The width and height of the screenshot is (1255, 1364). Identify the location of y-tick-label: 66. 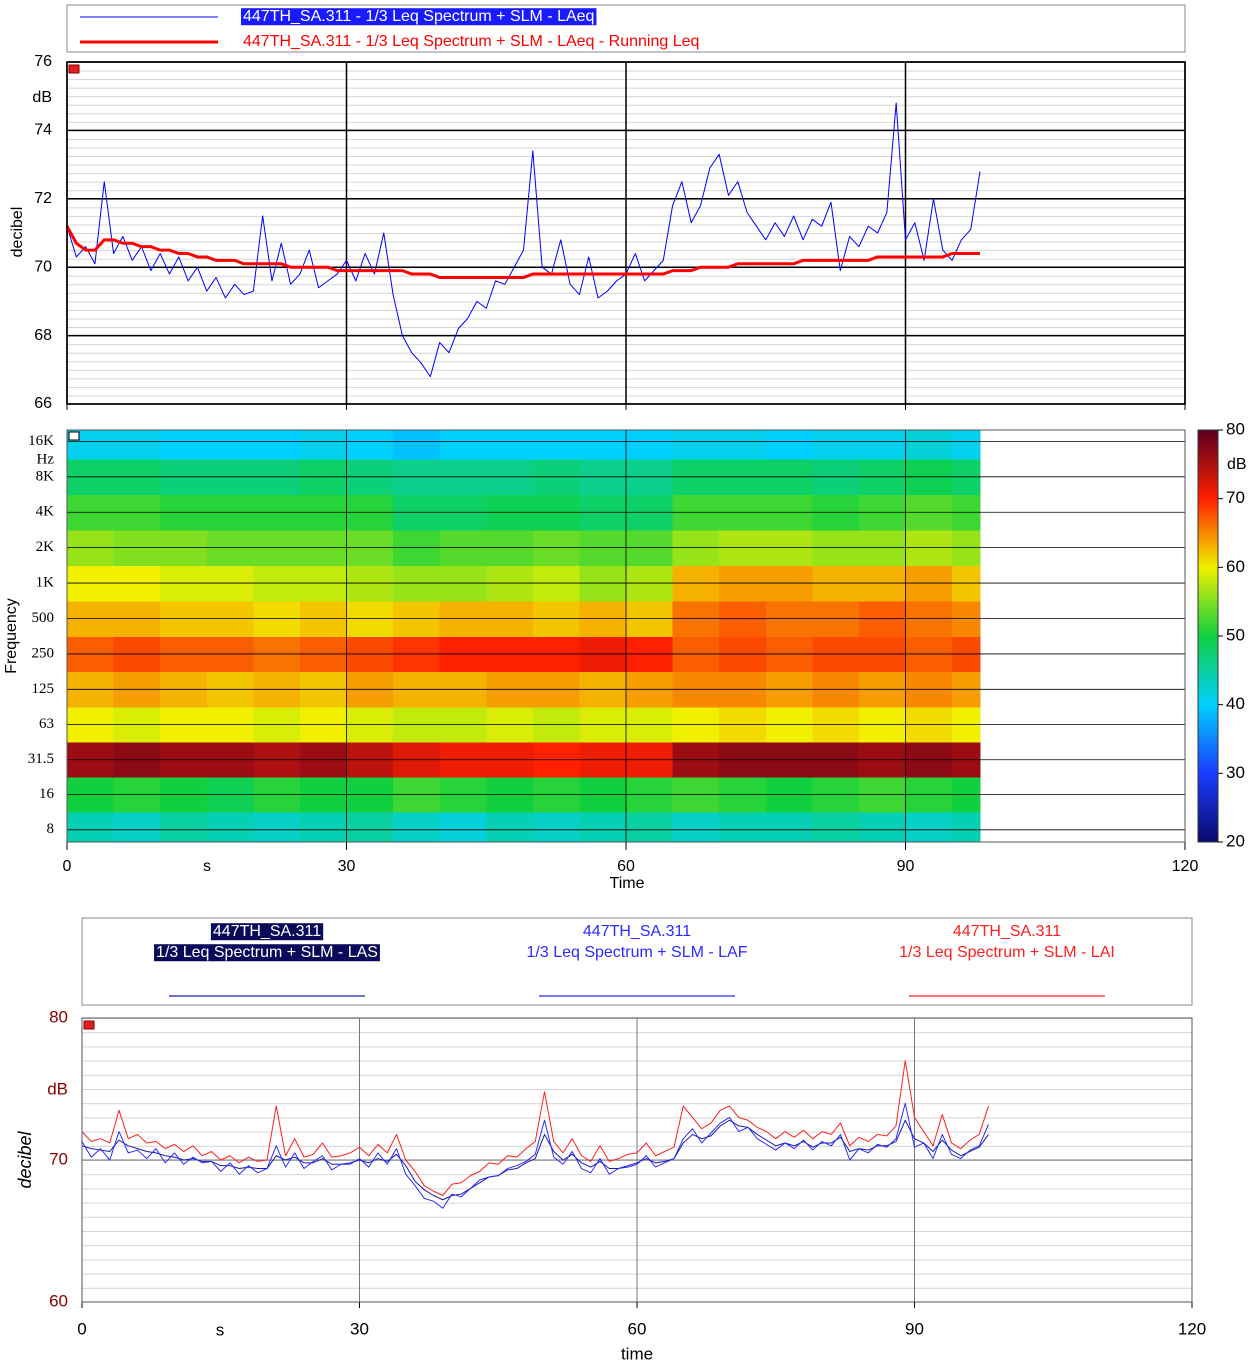
(43, 403).